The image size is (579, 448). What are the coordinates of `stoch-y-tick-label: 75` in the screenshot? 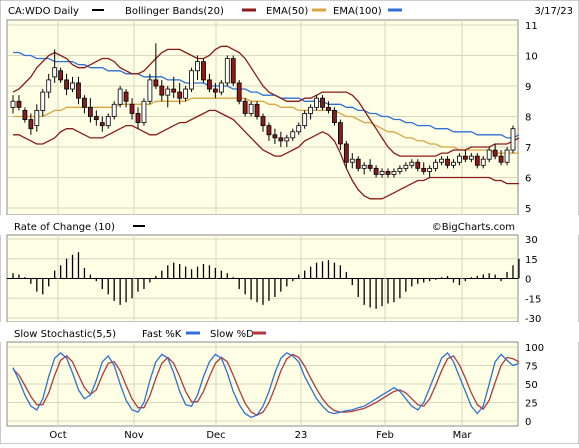 It's located at (531, 367).